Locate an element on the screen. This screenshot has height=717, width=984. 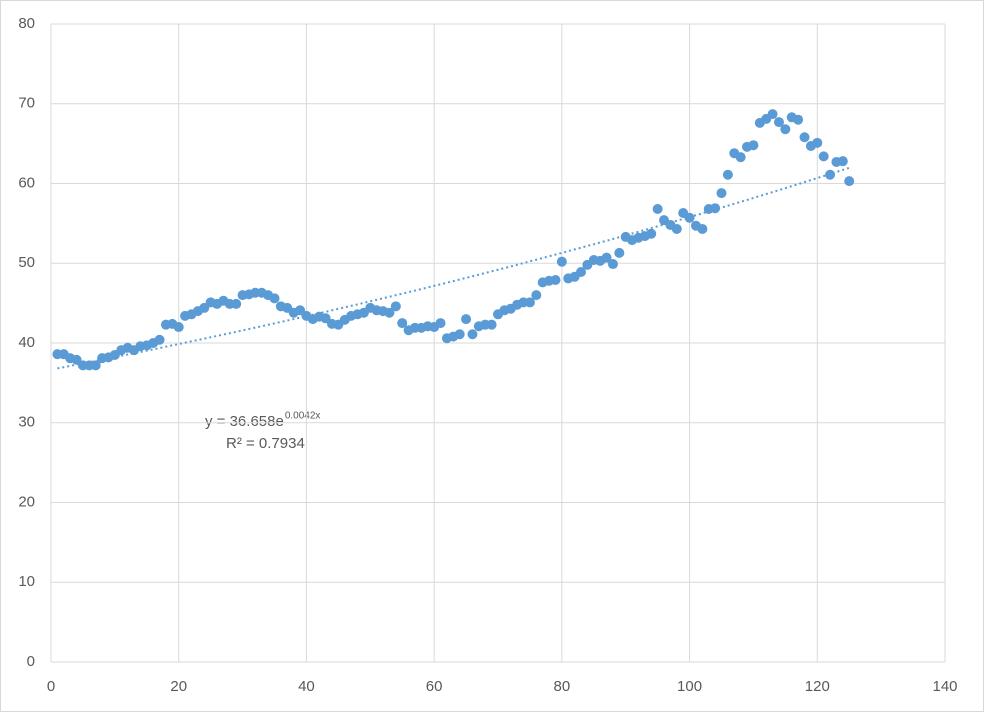
y-tick-label: 20 is located at coordinates (26, 501).